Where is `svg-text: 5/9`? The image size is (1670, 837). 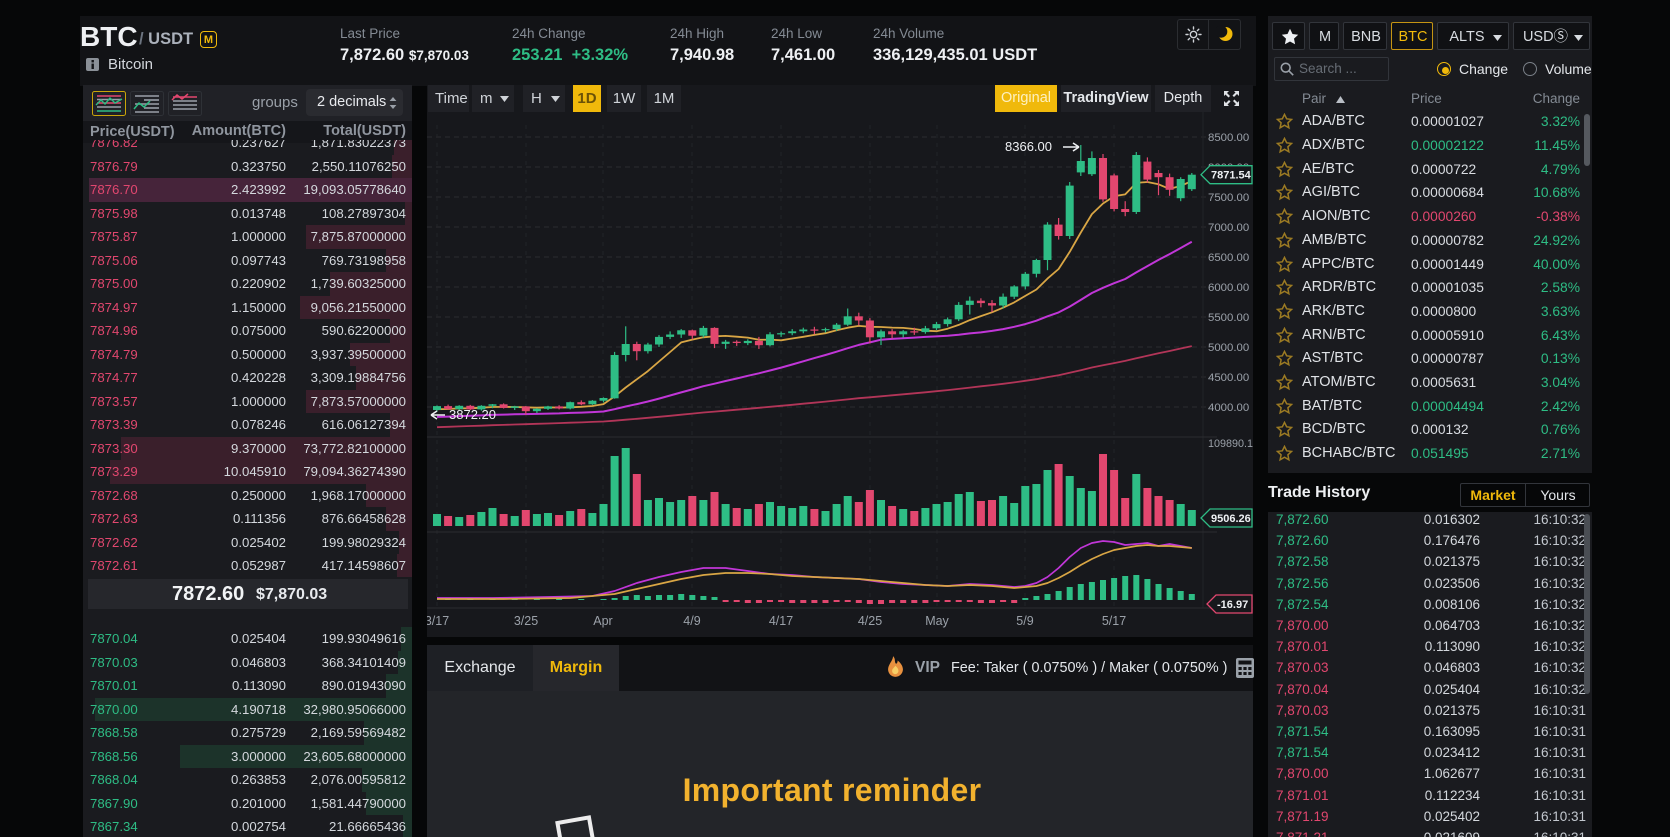
svg-text: 5/9 is located at coordinates (1024, 621).